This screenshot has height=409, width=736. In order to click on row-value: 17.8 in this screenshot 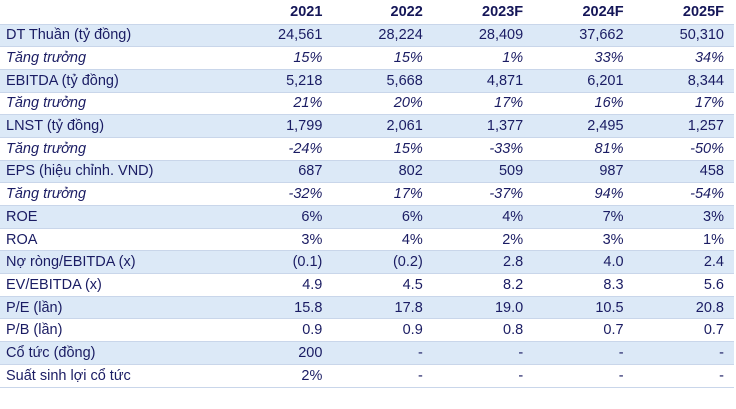, I will do `click(382, 307)`.